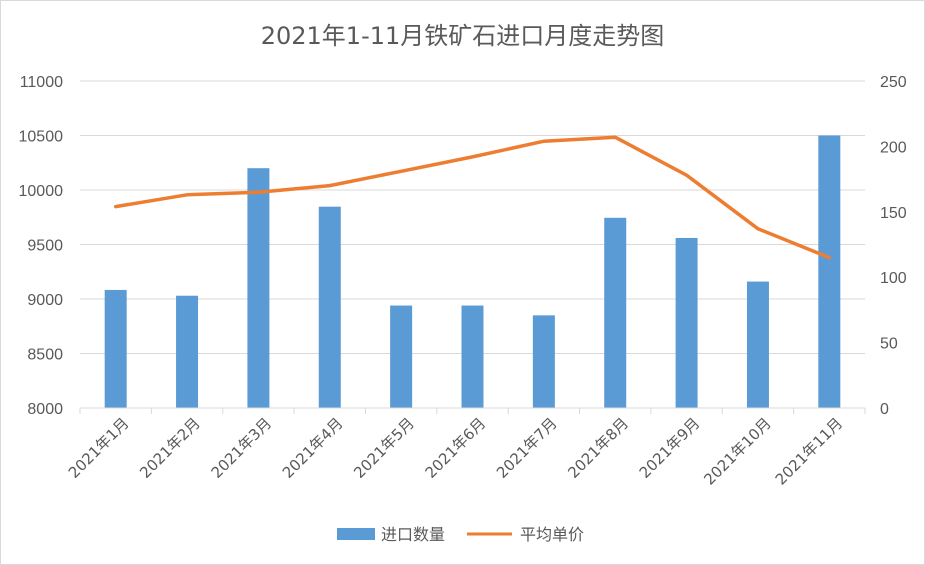  What do you see at coordinates (242, 448) in the screenshot?
I see `x-tick-label: 2021年3月` at bounding box center [242, 448].